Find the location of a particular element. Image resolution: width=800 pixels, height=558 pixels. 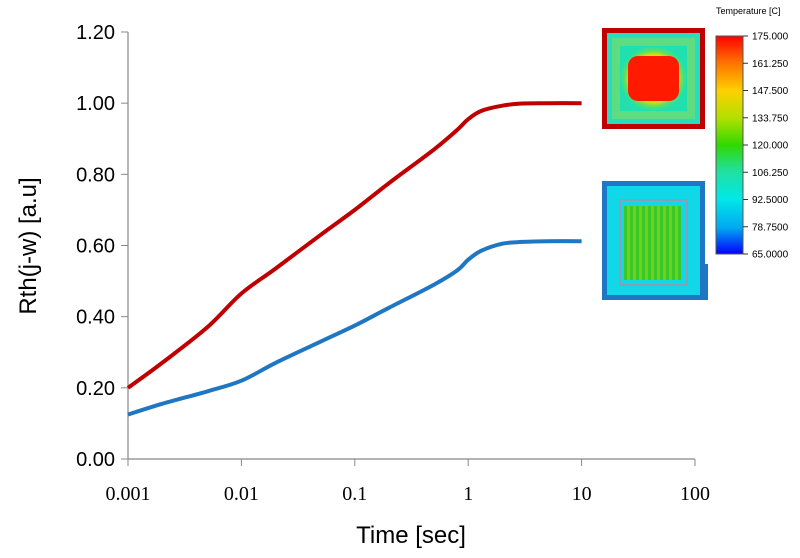

colorbar-gradient is located at coordinates (729, 145).